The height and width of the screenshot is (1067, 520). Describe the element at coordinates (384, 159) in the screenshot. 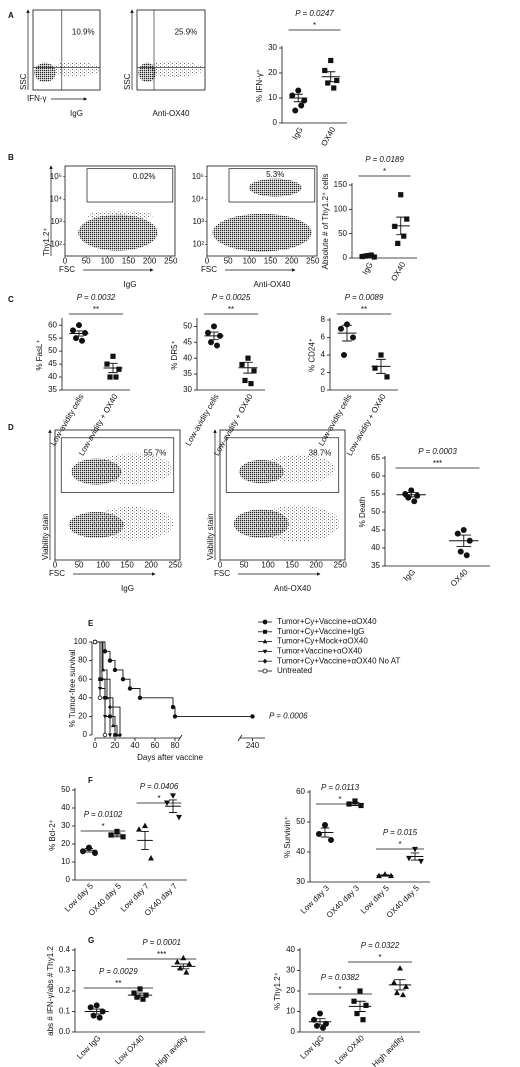

I see `p-value: P = 0.0189` at that location.